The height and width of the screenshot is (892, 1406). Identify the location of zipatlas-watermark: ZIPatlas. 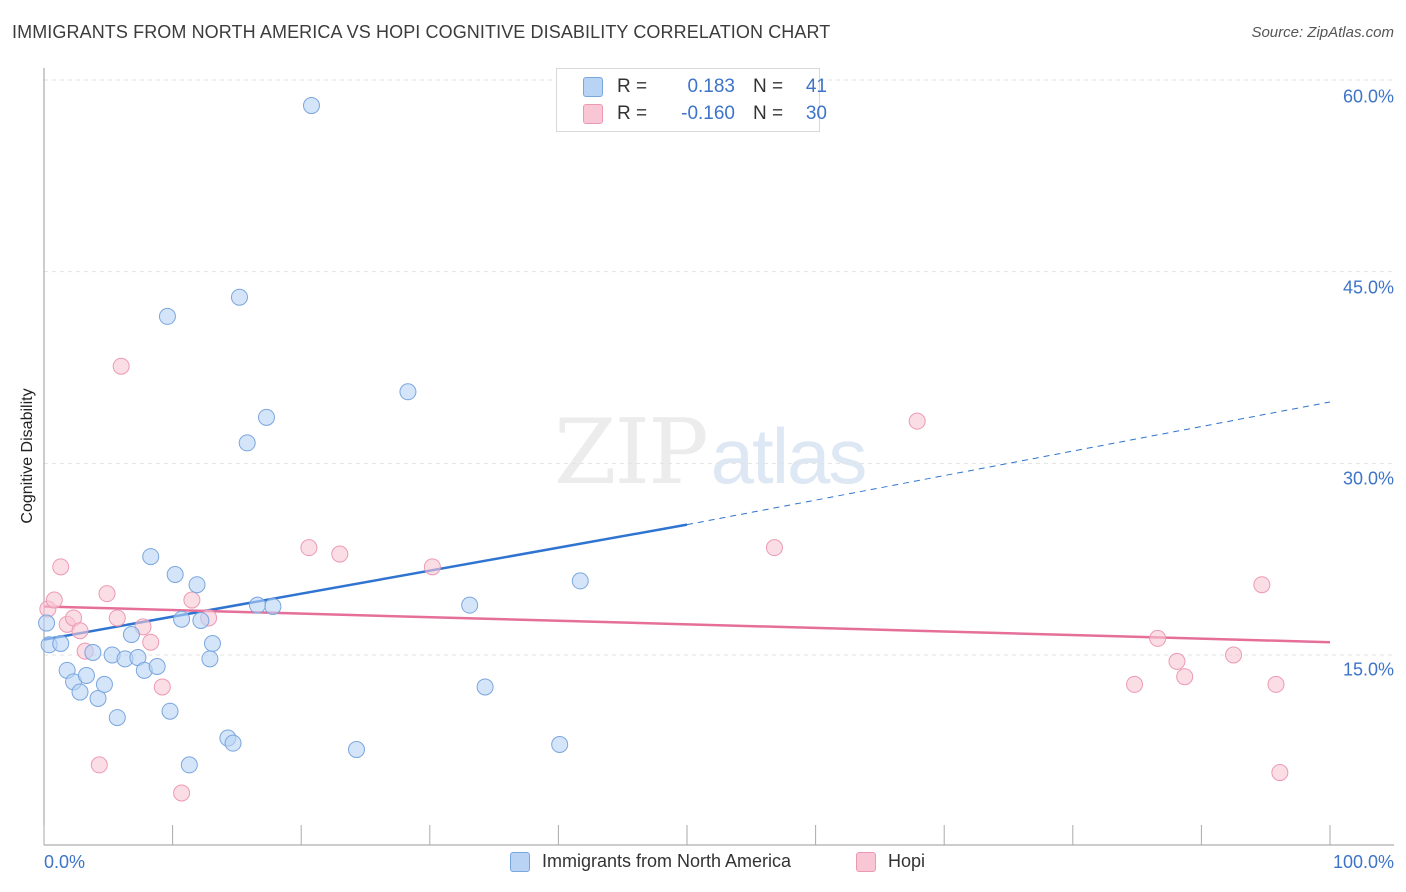
(711, 452).